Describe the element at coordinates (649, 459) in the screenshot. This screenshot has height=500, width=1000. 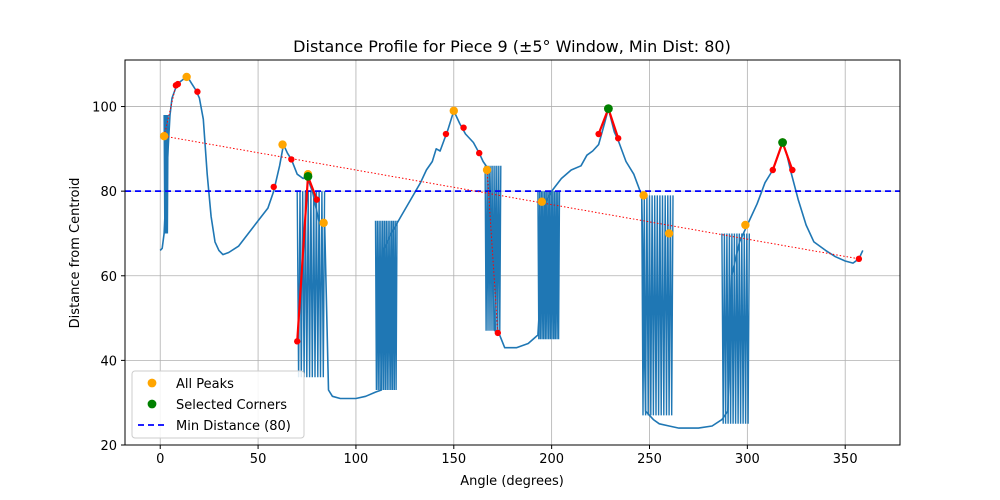
I see `x-tick-label: 250` at that location.